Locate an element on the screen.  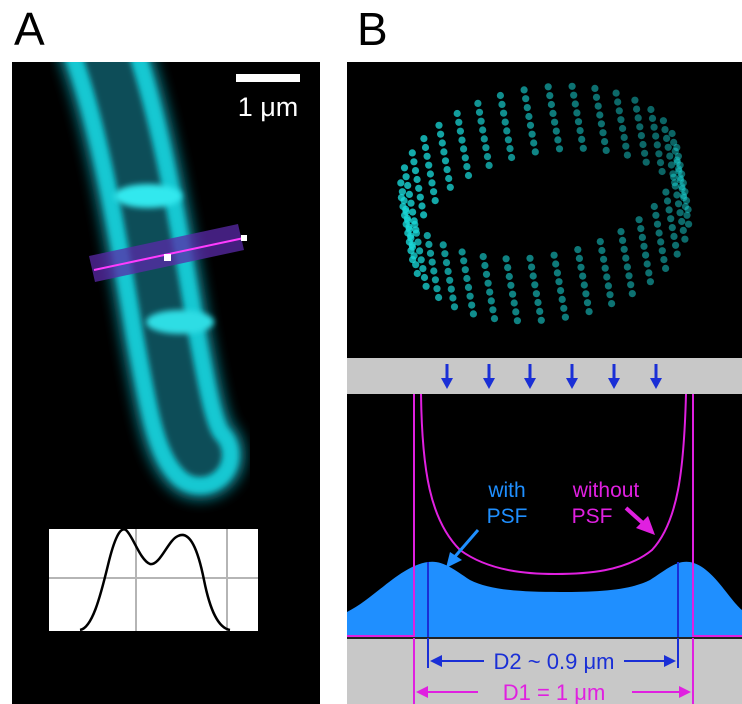
illumination-band is located at coordinates (544, 376).